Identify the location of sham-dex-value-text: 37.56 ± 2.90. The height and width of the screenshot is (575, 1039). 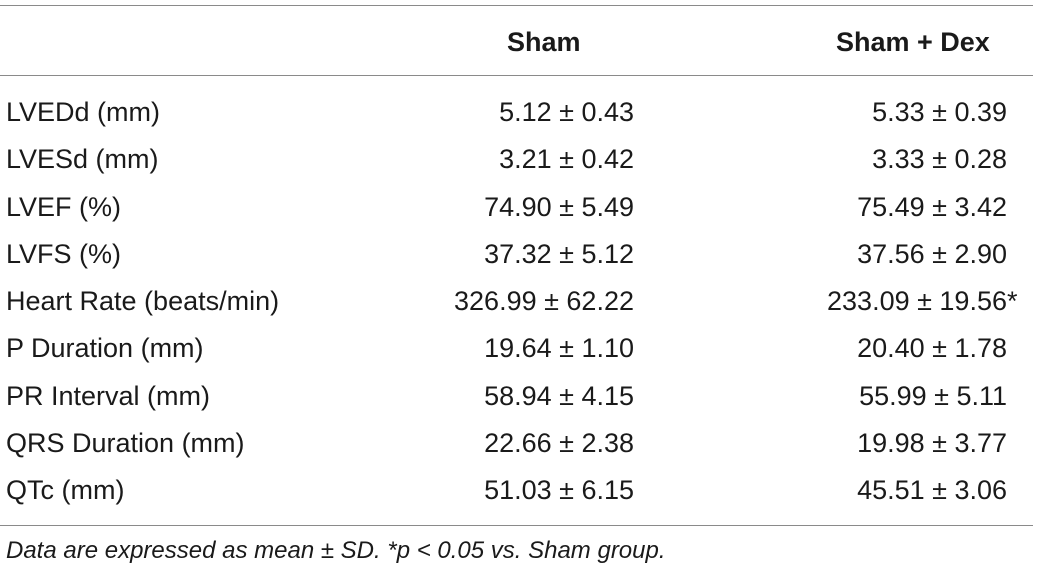
(932, 253).